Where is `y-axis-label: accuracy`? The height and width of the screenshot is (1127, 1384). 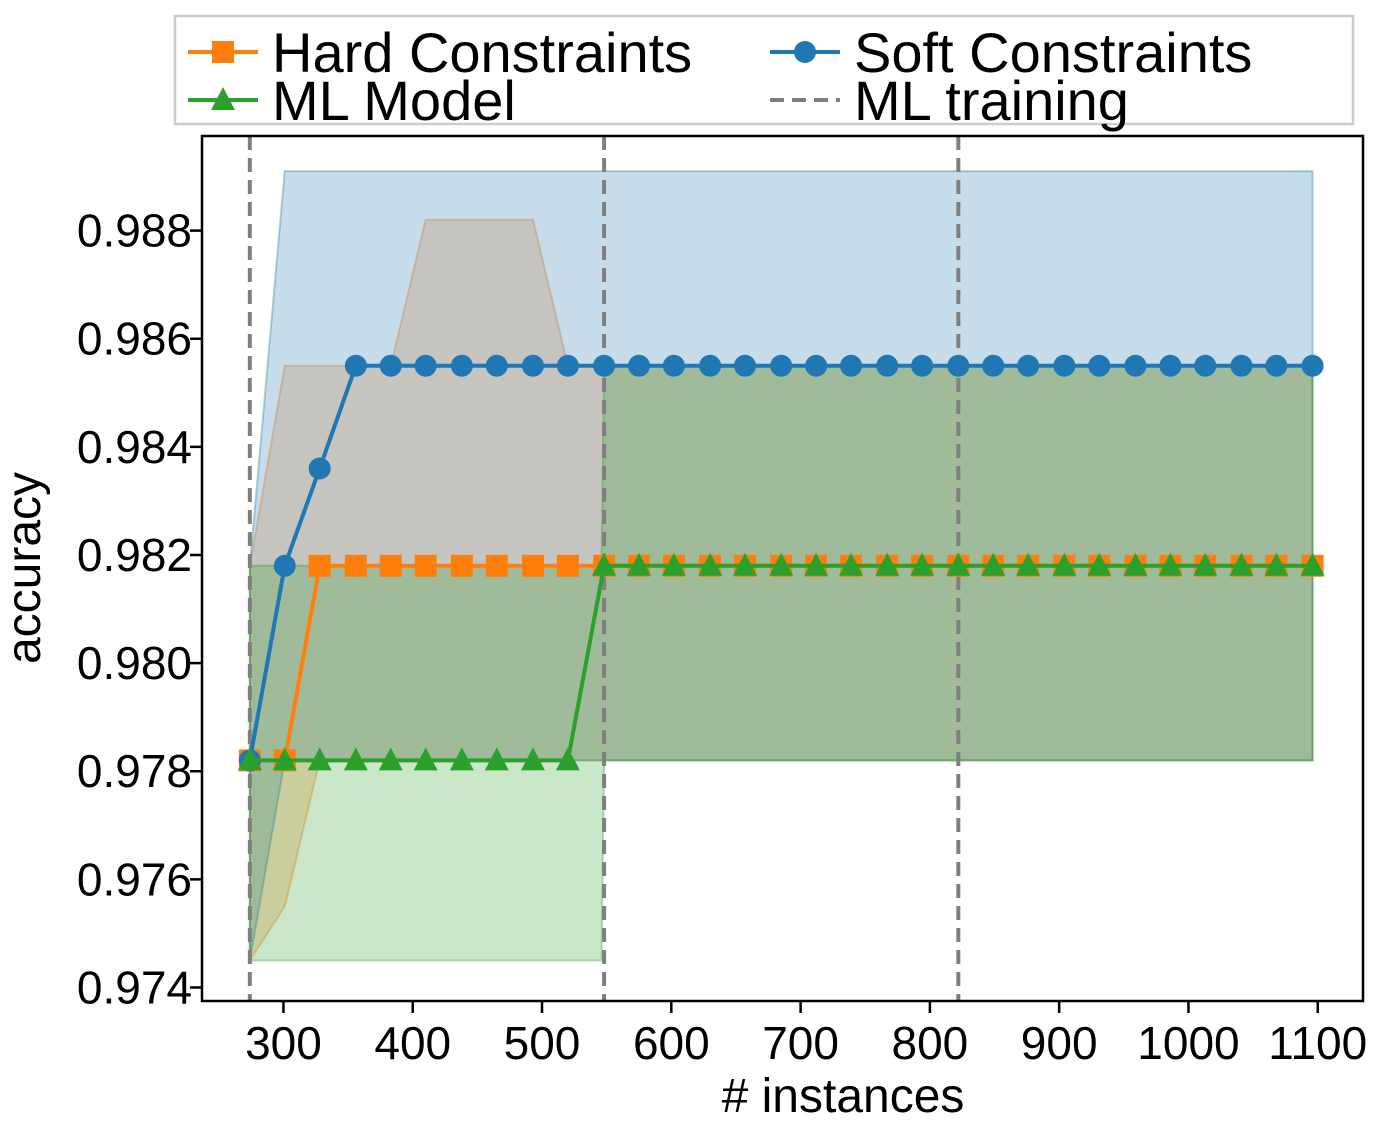
y-axis-label: accuracy is located at coordinates (25, 568).